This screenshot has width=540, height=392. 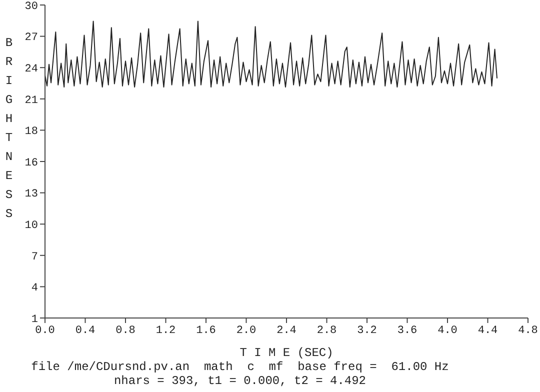 What do you see at coordinates (246, 330) in the screenshot?
I see `x-tick-label: 2.0` at bounding box center [246, 330].